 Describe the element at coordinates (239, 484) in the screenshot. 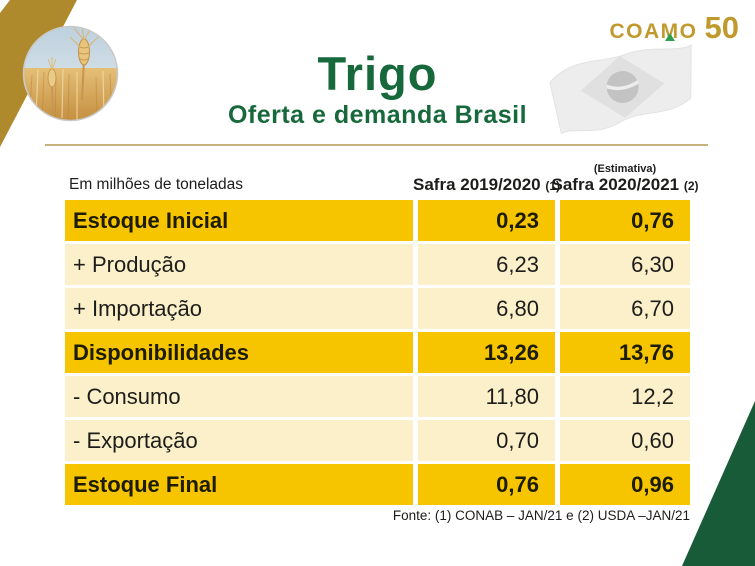

I see `row-label: Estoque Final` at that location.